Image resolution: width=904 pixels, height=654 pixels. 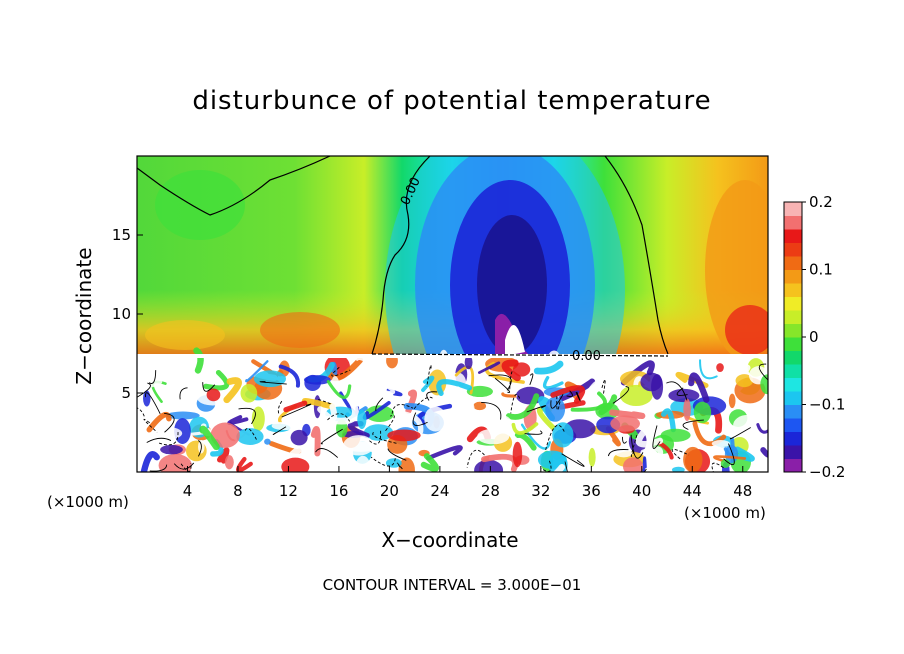 What do you see at coordinates (641, 491) in the screenshot?
I see `x-tick-label: 40` at bounding box center [641, 491].